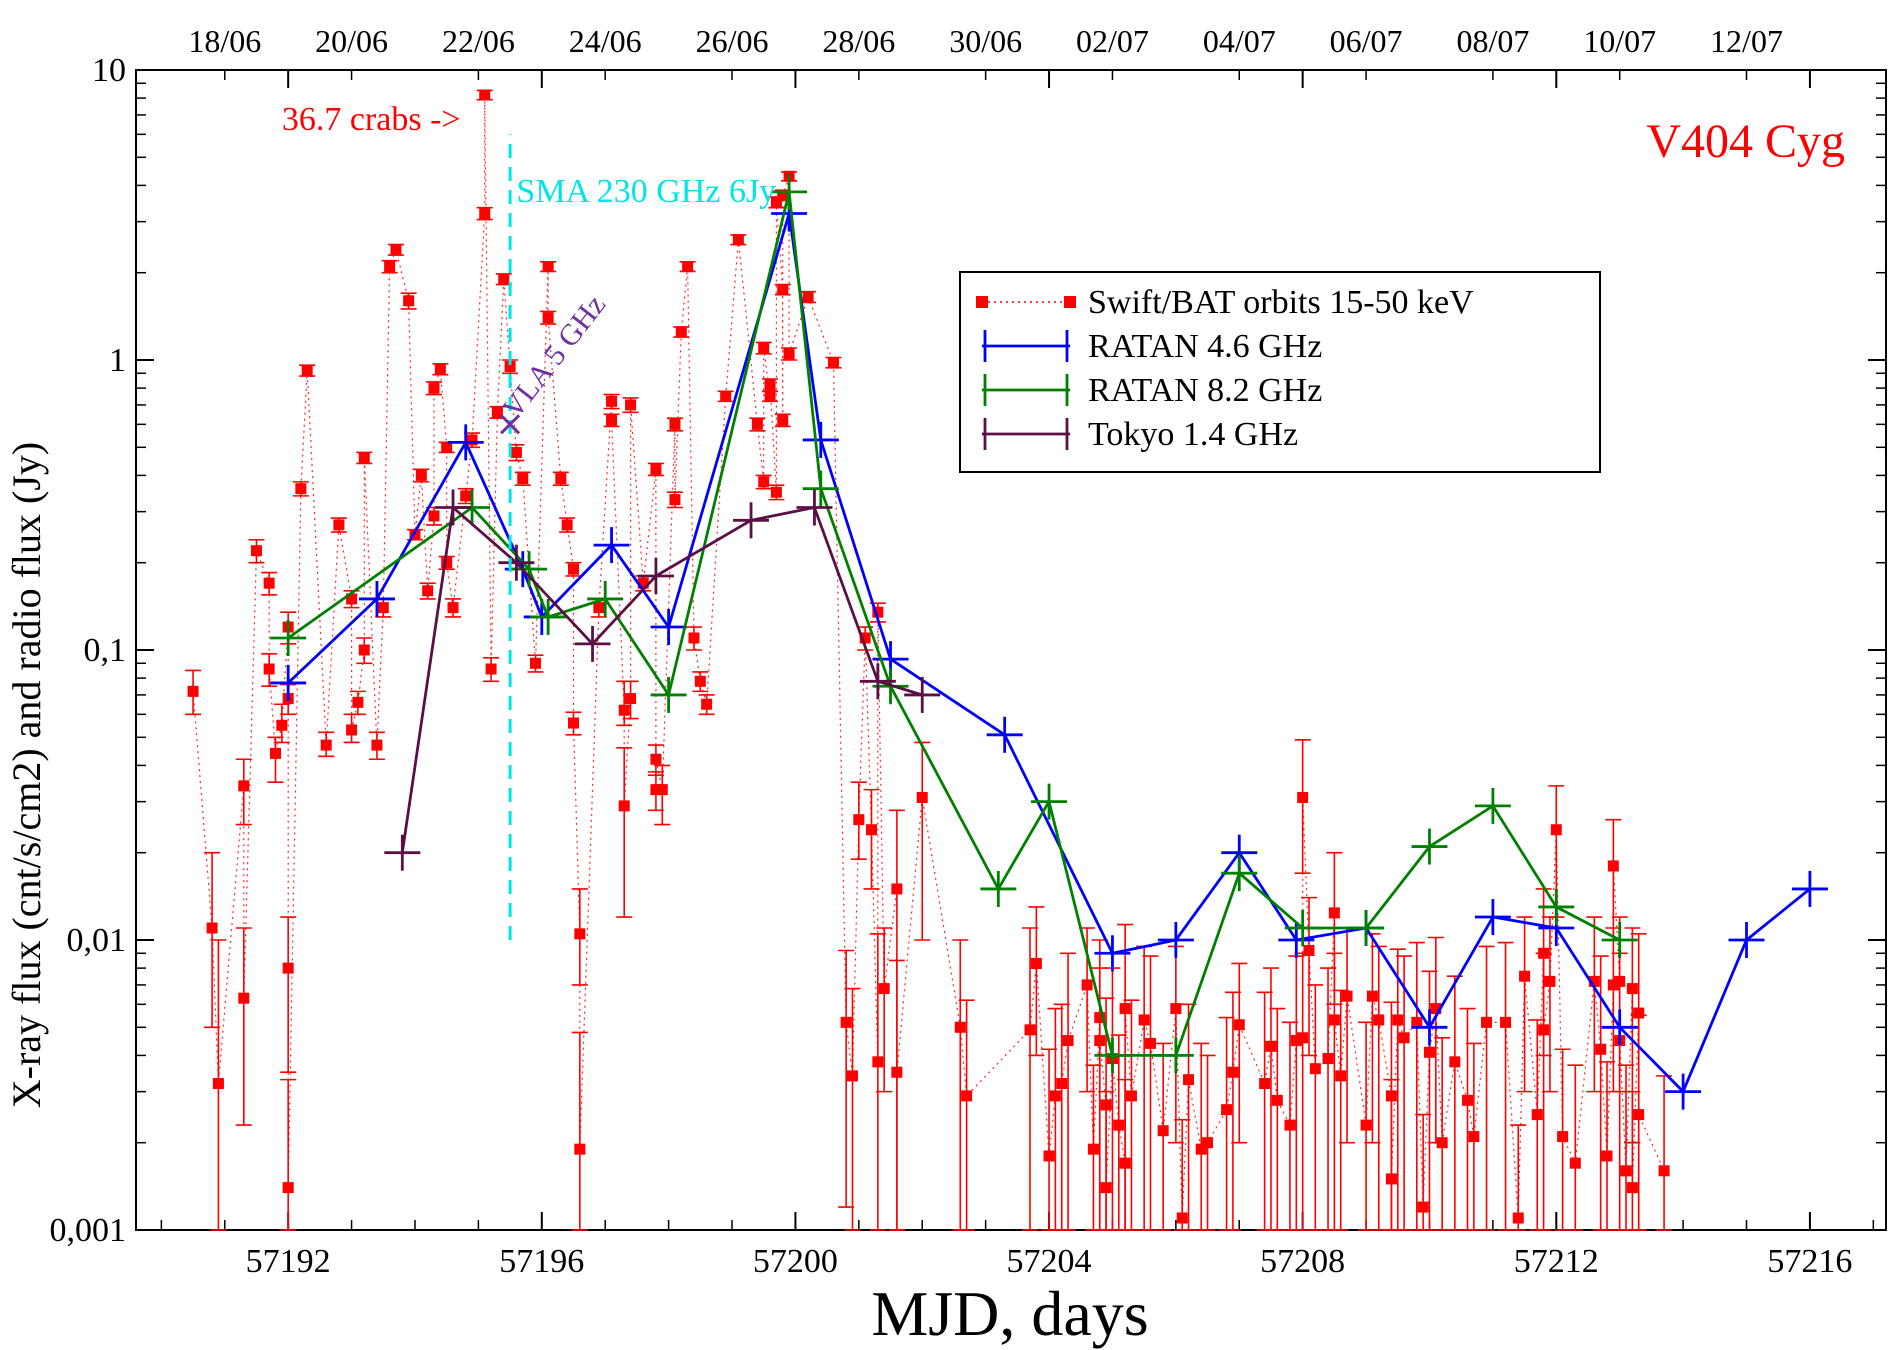  I want to click on date-tick-label: 04/07, so click(1239, 41).